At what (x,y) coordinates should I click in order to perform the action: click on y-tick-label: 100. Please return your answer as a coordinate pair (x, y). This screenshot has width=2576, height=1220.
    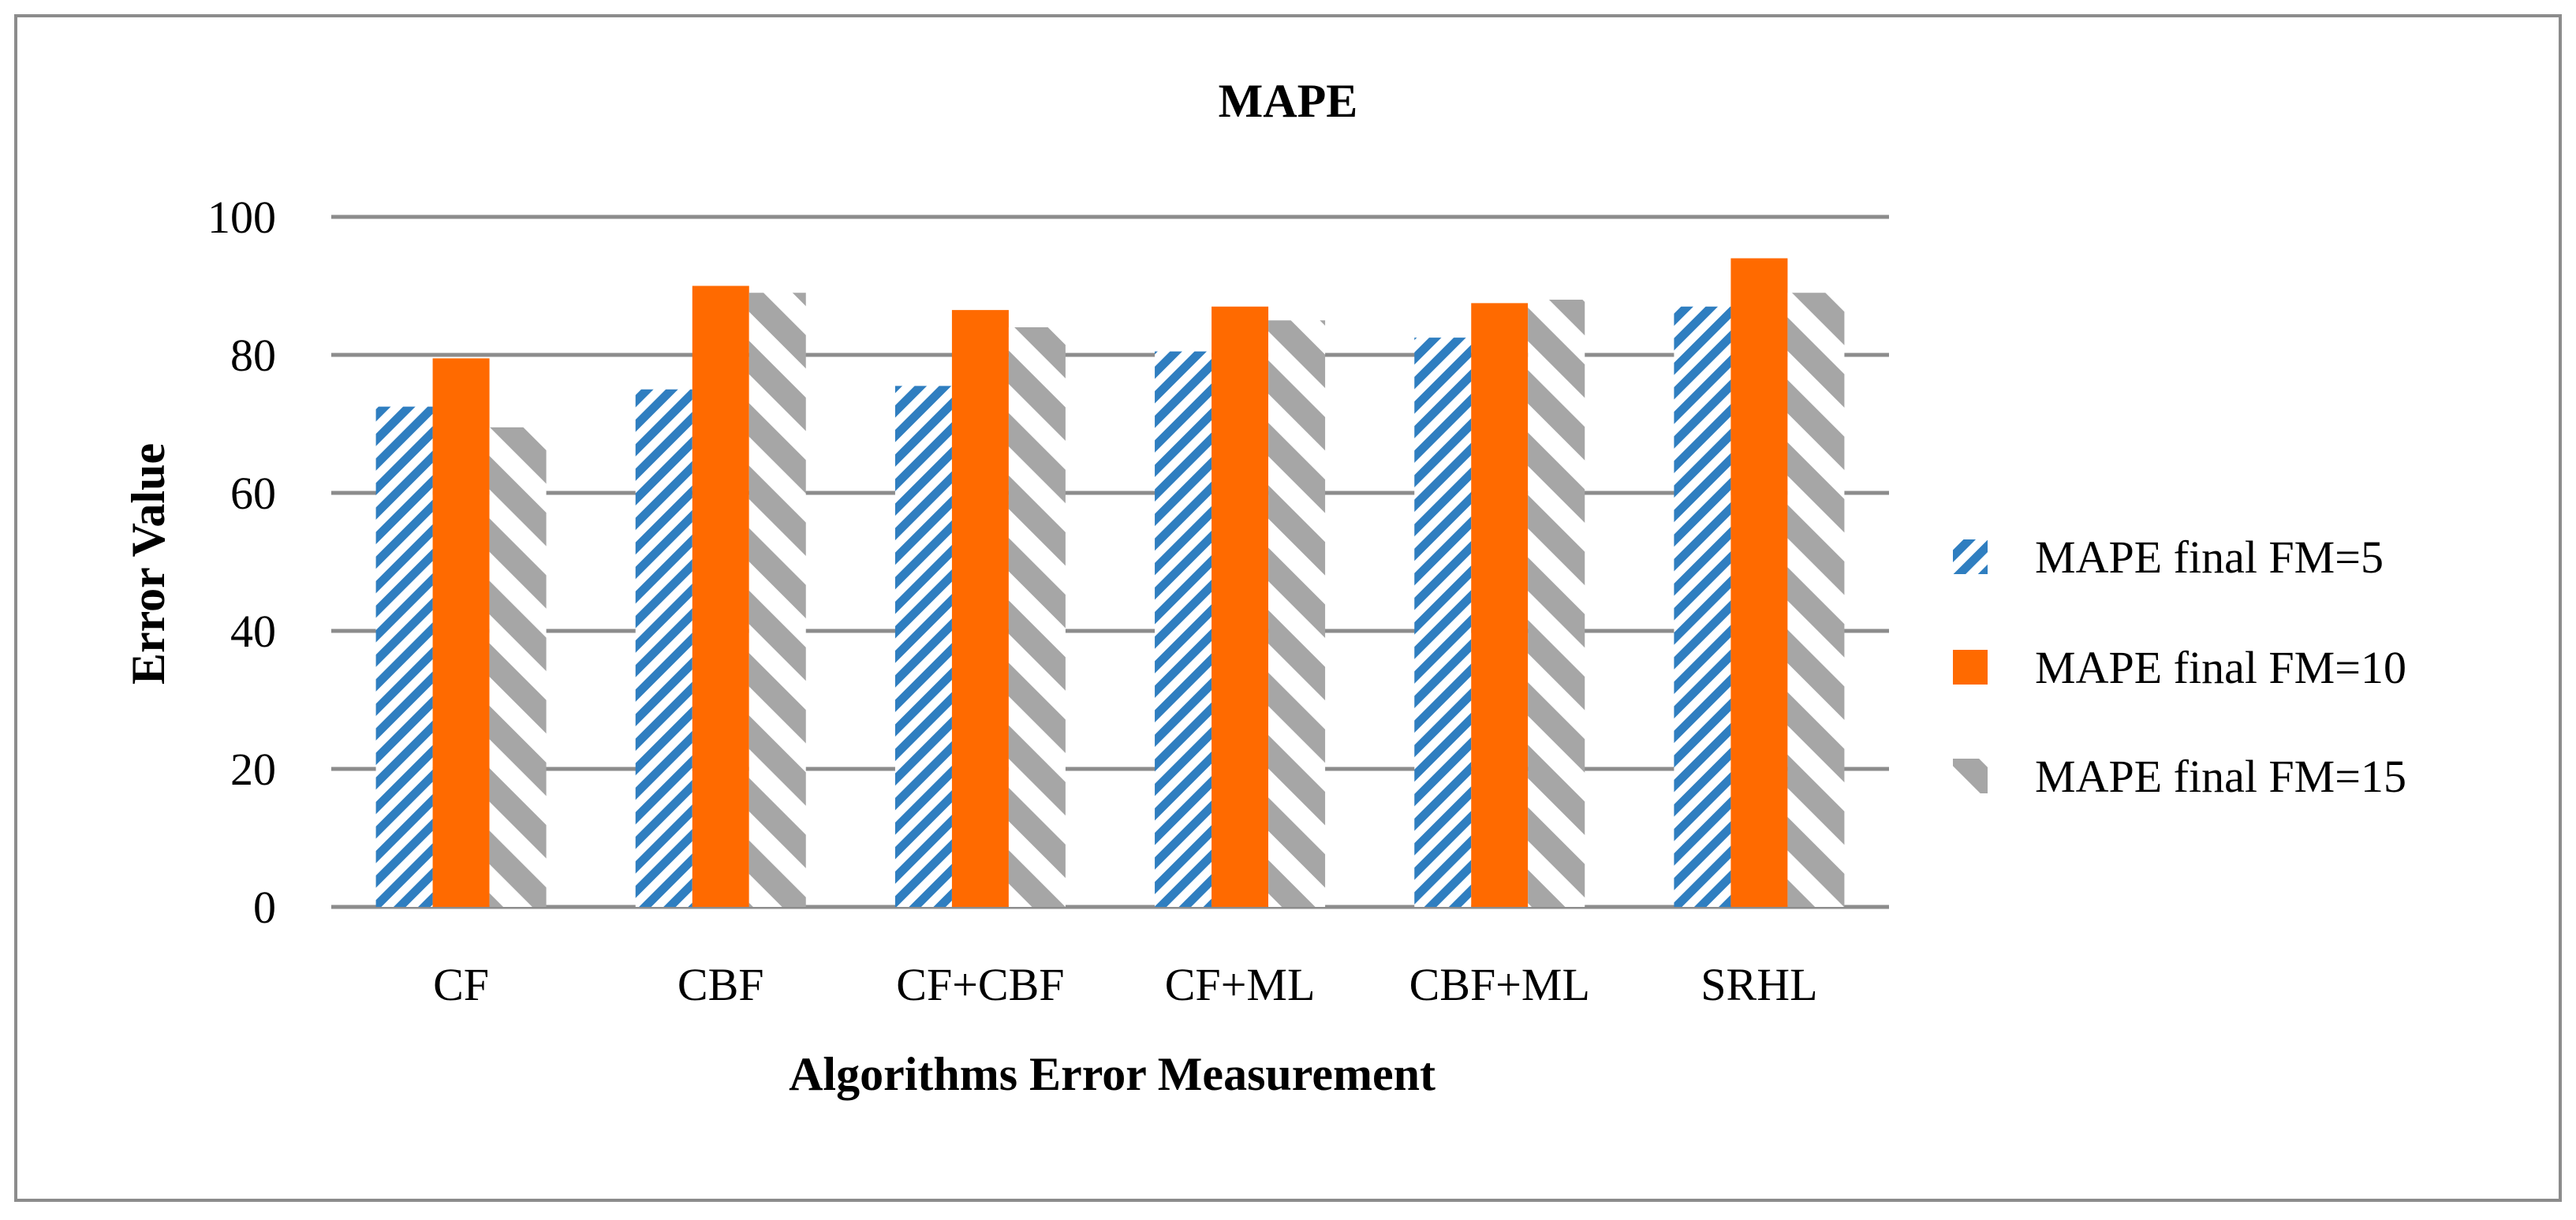
    Looking at the image, I should click on (241, 217).